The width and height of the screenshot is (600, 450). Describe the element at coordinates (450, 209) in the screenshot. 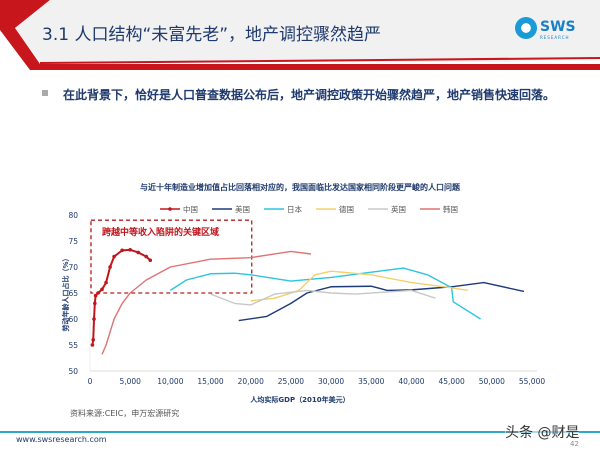

I see `legend-label: 韩国` at that location.